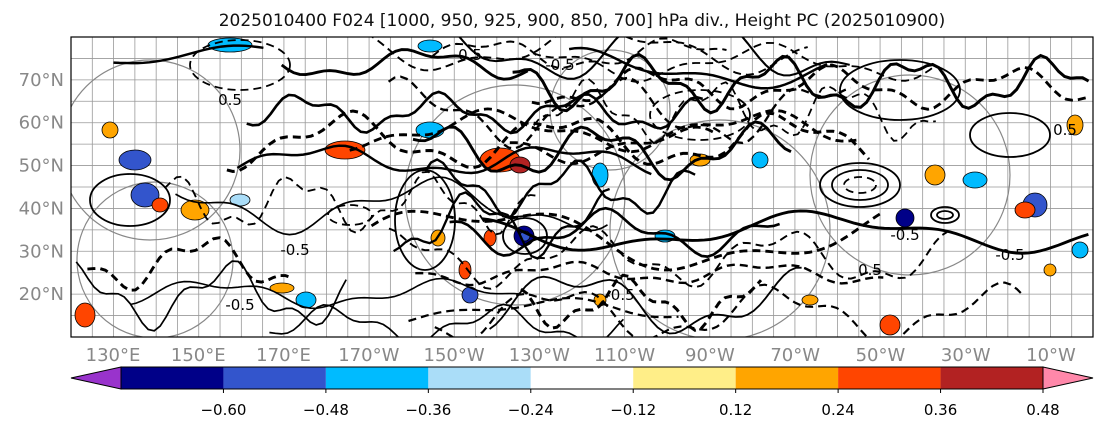 This screenshot has width=1105, height=433. Describe the element at coordinates (1042, 410) in the screenshot. I see `colorbar-tick-label: 0.48` at that location.